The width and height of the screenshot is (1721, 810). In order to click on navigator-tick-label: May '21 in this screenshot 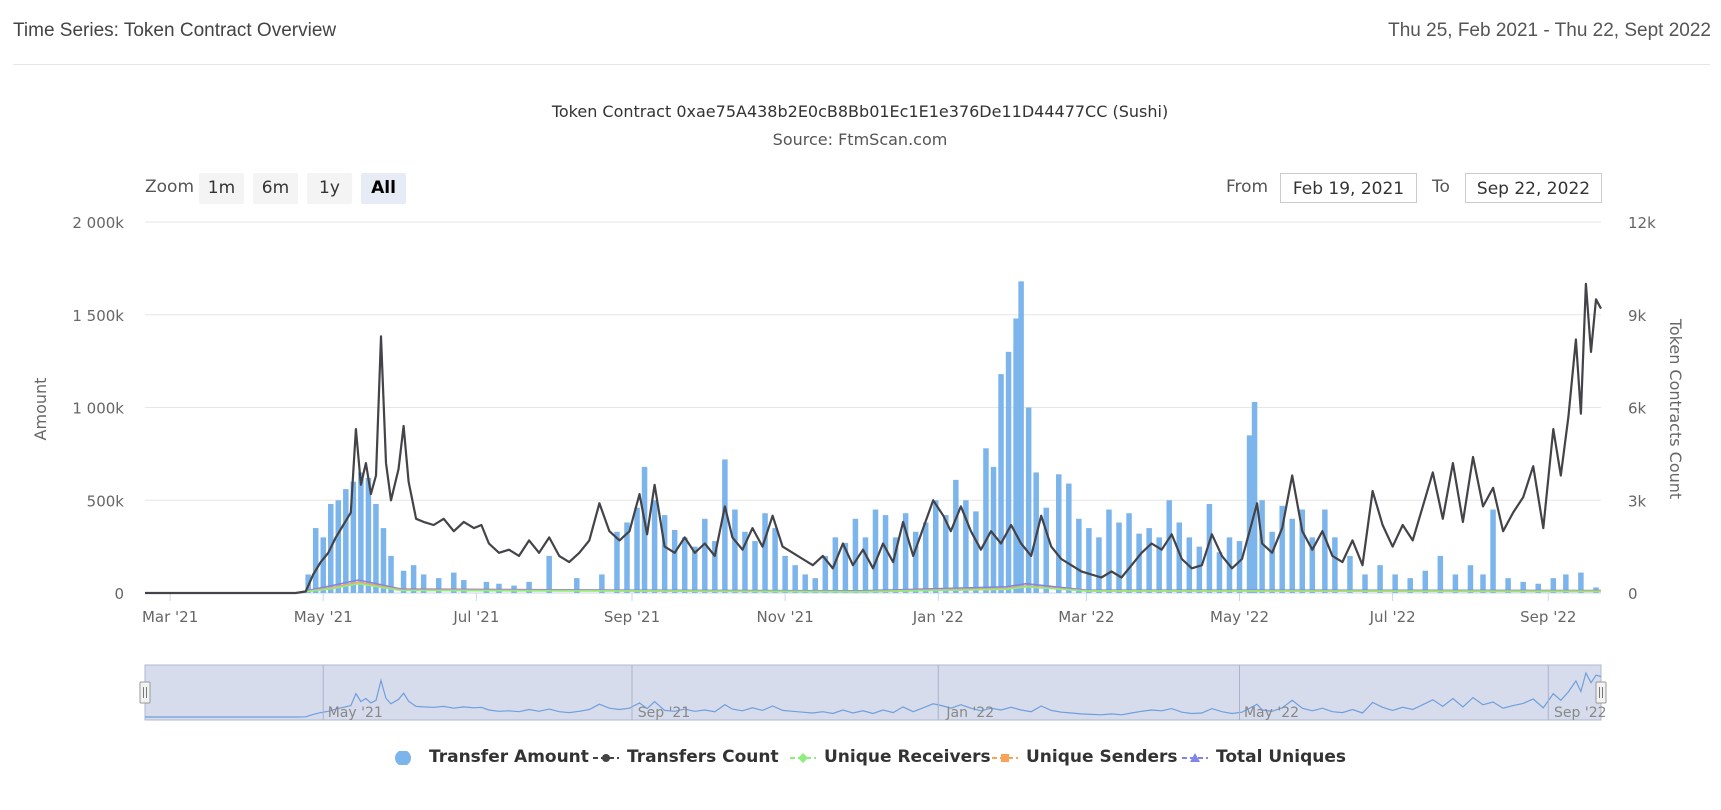, I will do `click(355, 713)`.